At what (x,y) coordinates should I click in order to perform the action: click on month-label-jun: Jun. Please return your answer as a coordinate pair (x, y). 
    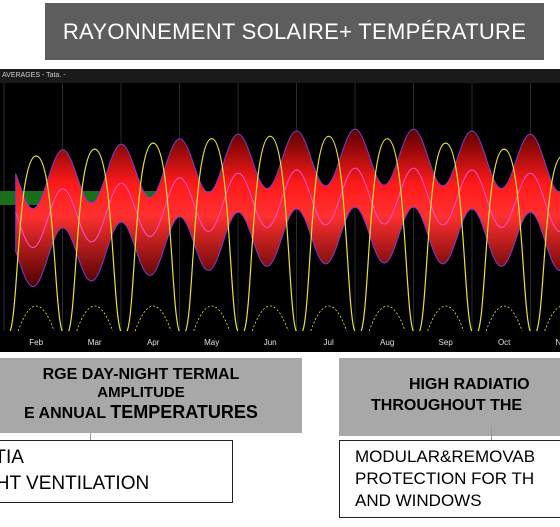
    Looking at the image, I should click on (270, 342).